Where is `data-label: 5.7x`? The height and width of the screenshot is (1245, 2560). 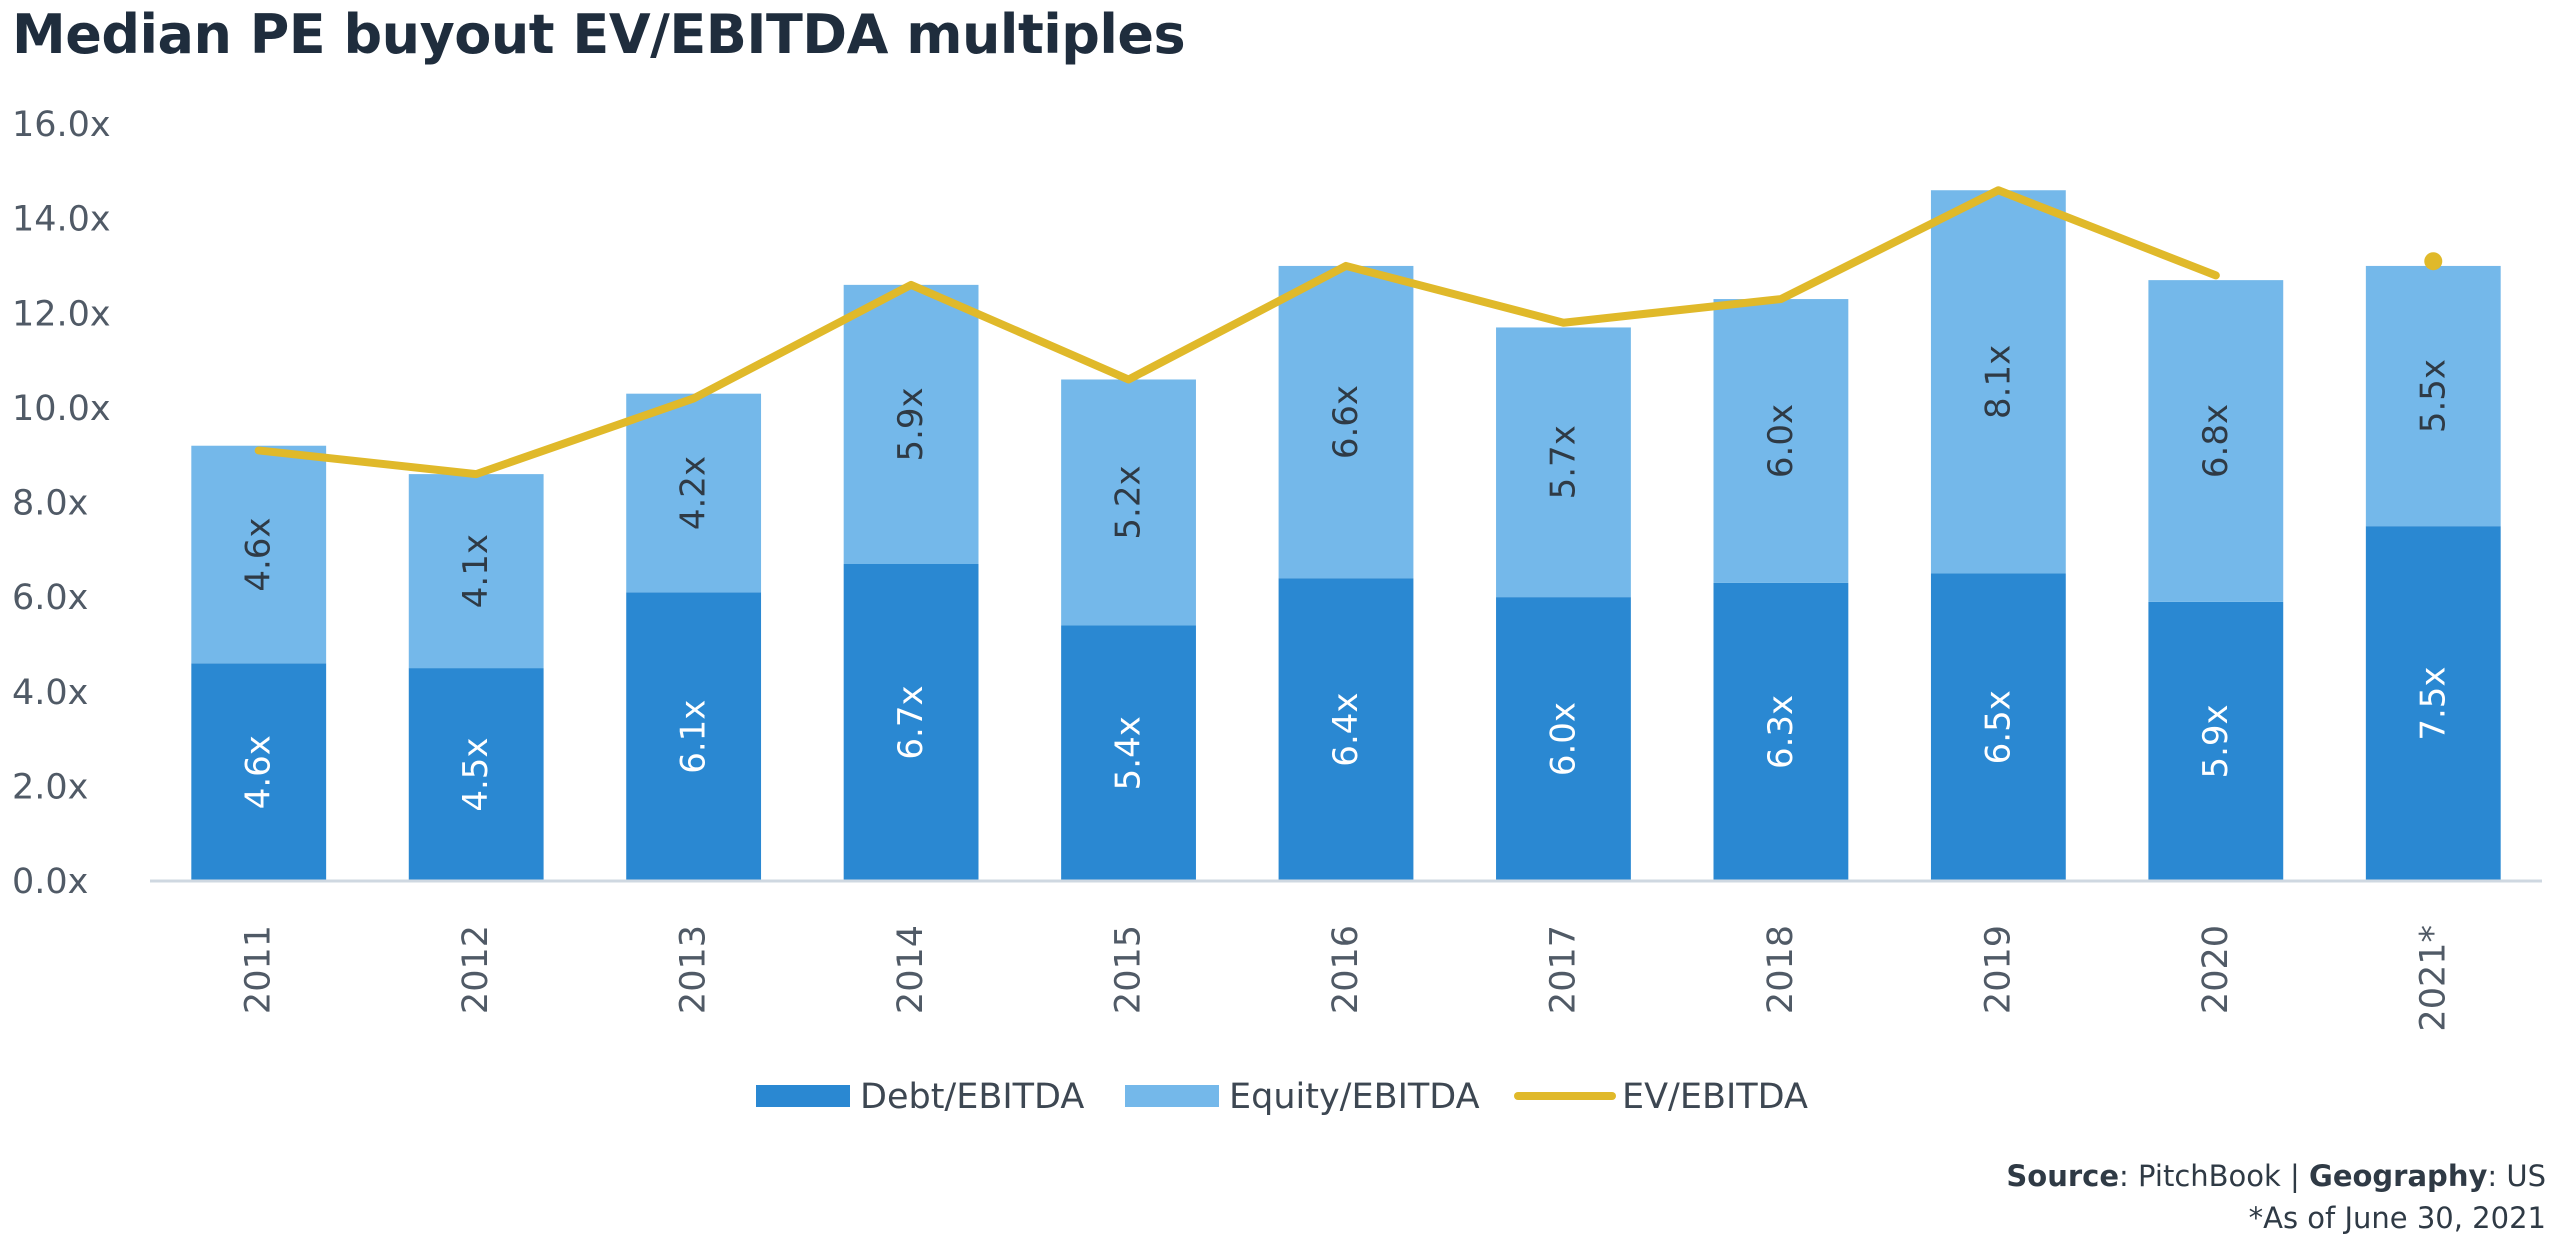 data-label: 5.7x is located at coordinates (1563, 462).